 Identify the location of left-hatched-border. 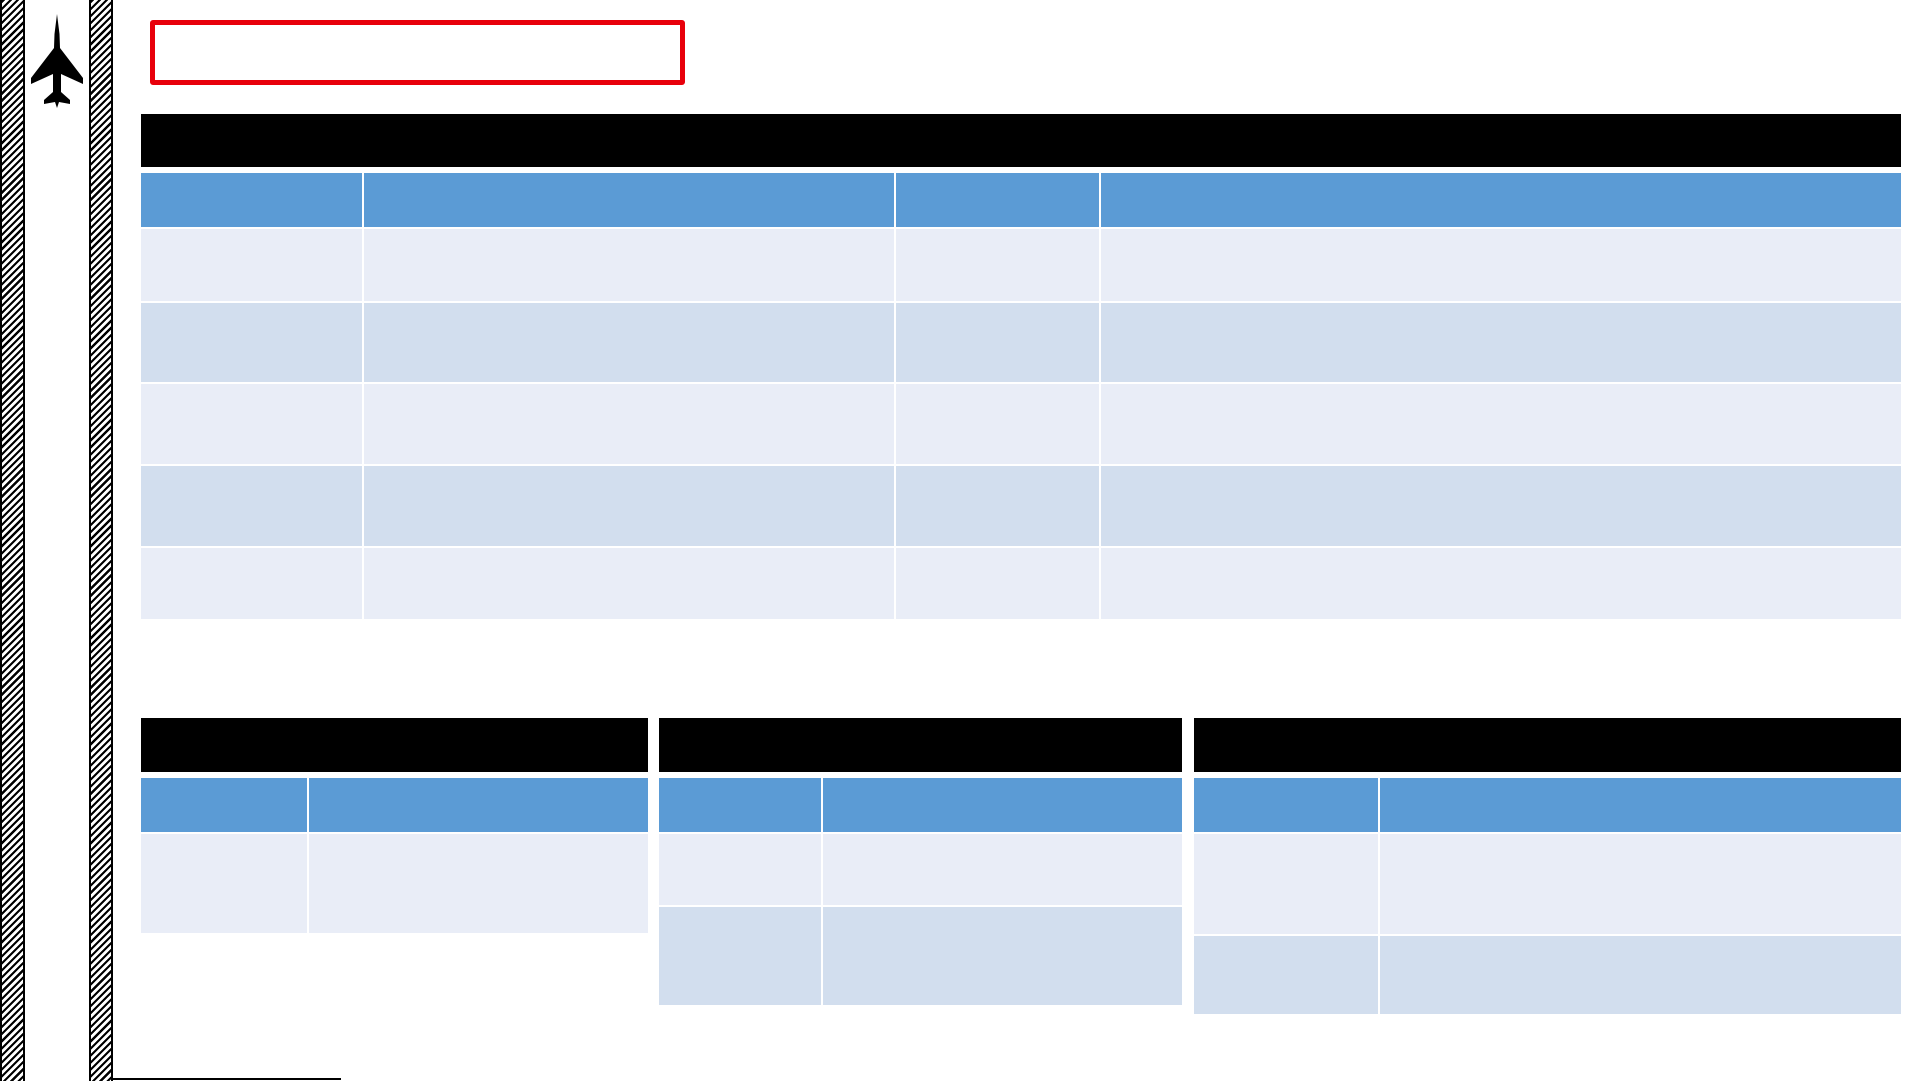
(12, 540).